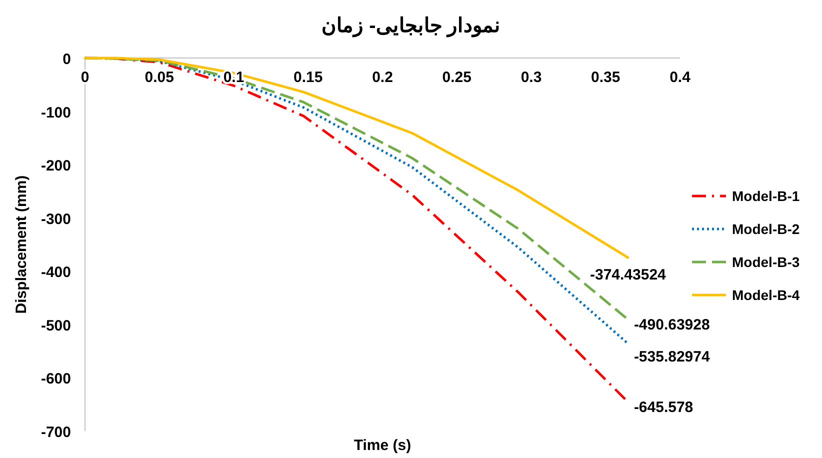 Image resolution: width=822 pixels, height=458 pixels. Describe the element at coordinates (55, 379) in the screenshot. I see `ytick: -600` at that location.